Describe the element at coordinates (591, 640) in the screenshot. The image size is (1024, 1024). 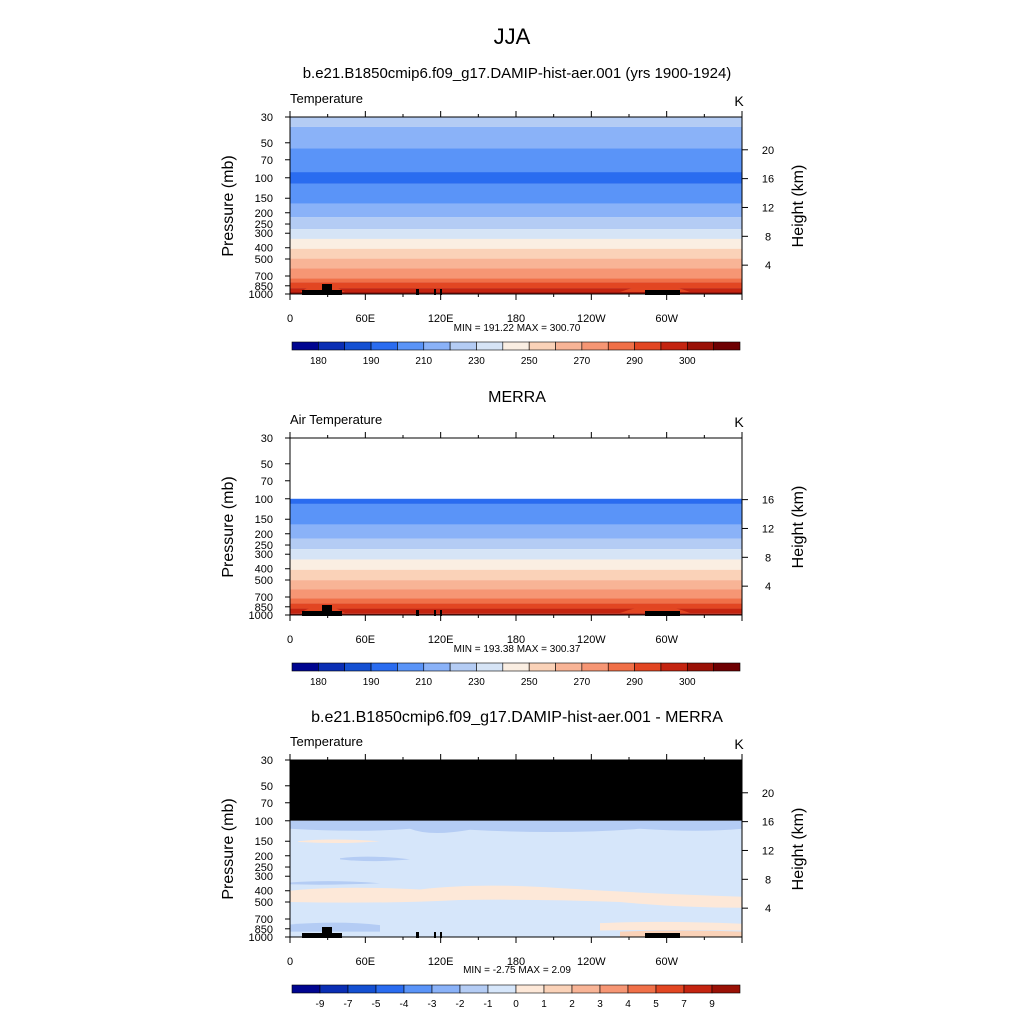
I see `x-tick-label: 120W` at that location.